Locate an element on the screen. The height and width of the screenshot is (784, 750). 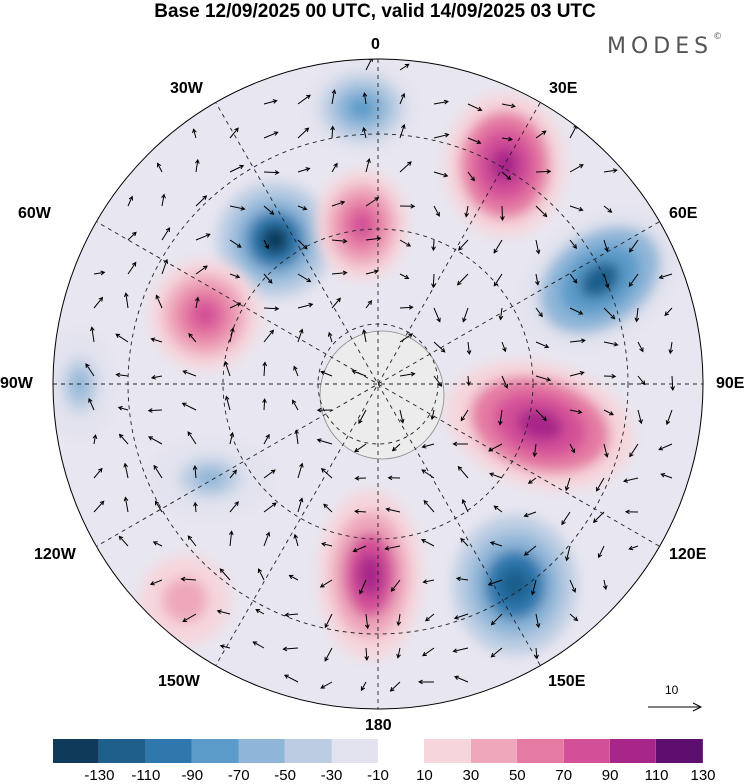
colorbar-tick-label: -10 is located at coordinates (378, 775).